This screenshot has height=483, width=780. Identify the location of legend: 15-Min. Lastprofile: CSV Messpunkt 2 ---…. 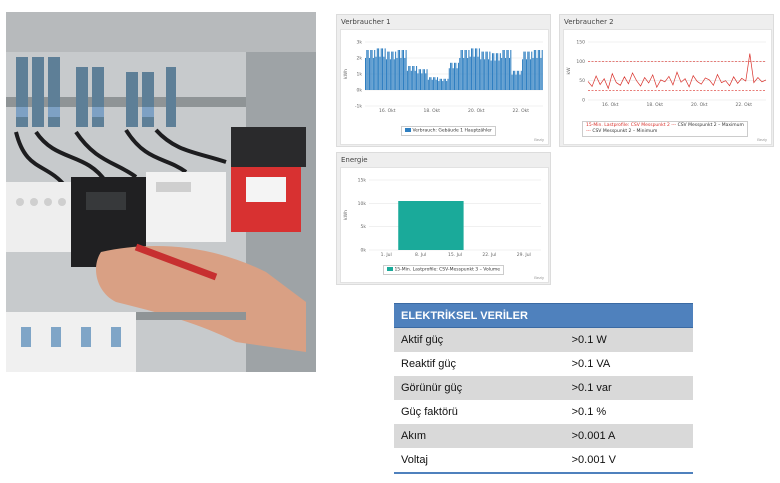
(665, 129).